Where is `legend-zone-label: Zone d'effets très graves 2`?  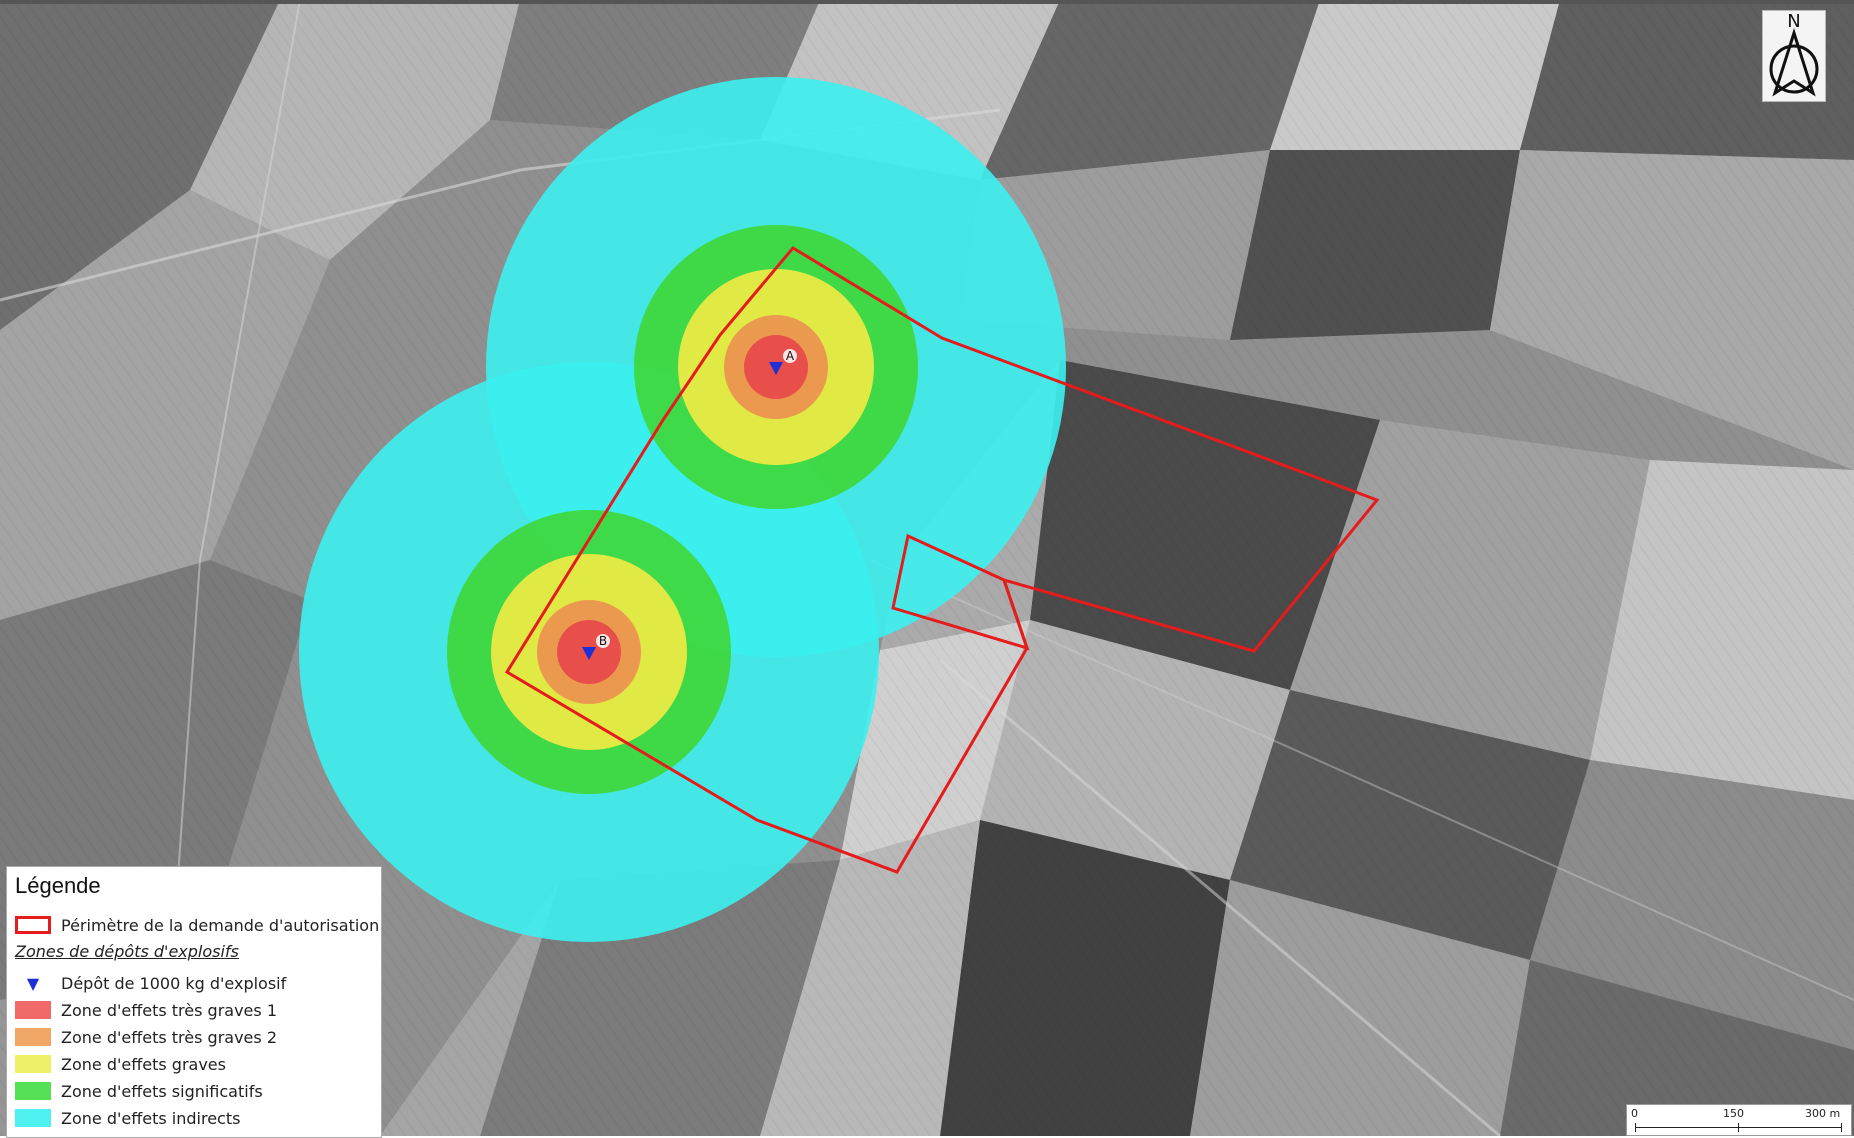
legend-zone-label: Zone d'effets très graves 2 is located at coordinates (169, 1037).